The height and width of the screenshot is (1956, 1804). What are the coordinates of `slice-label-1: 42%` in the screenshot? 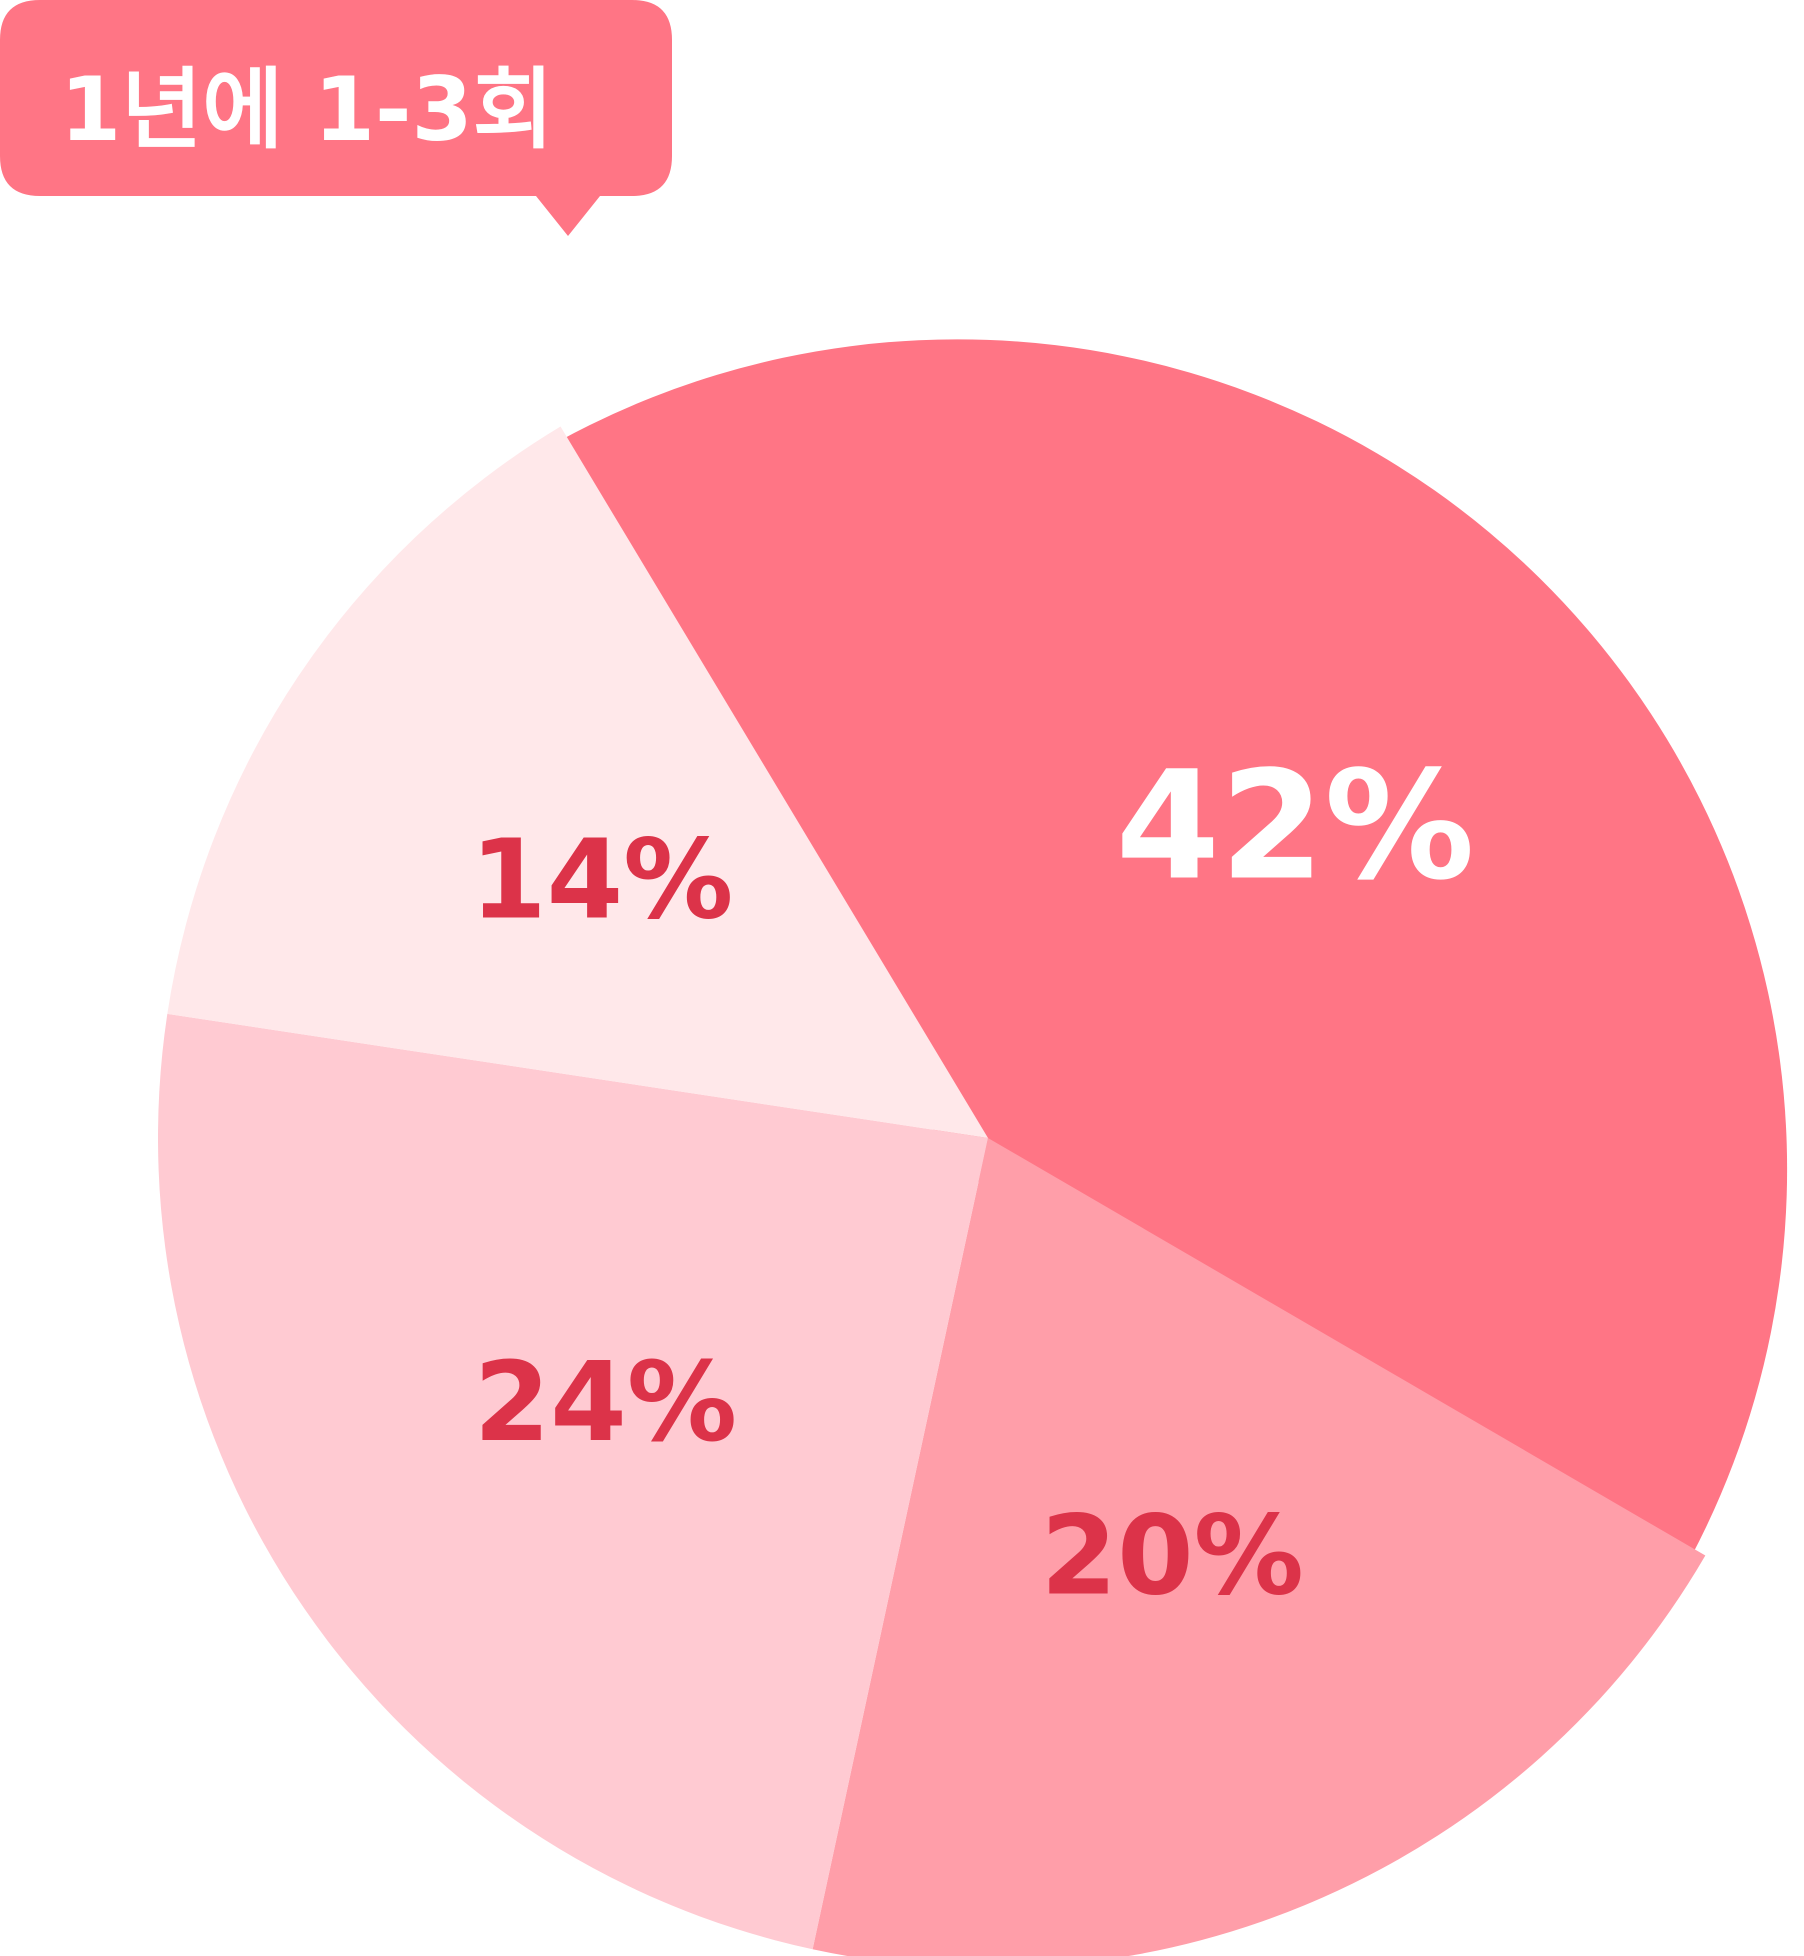 It's located at (1295, 827).